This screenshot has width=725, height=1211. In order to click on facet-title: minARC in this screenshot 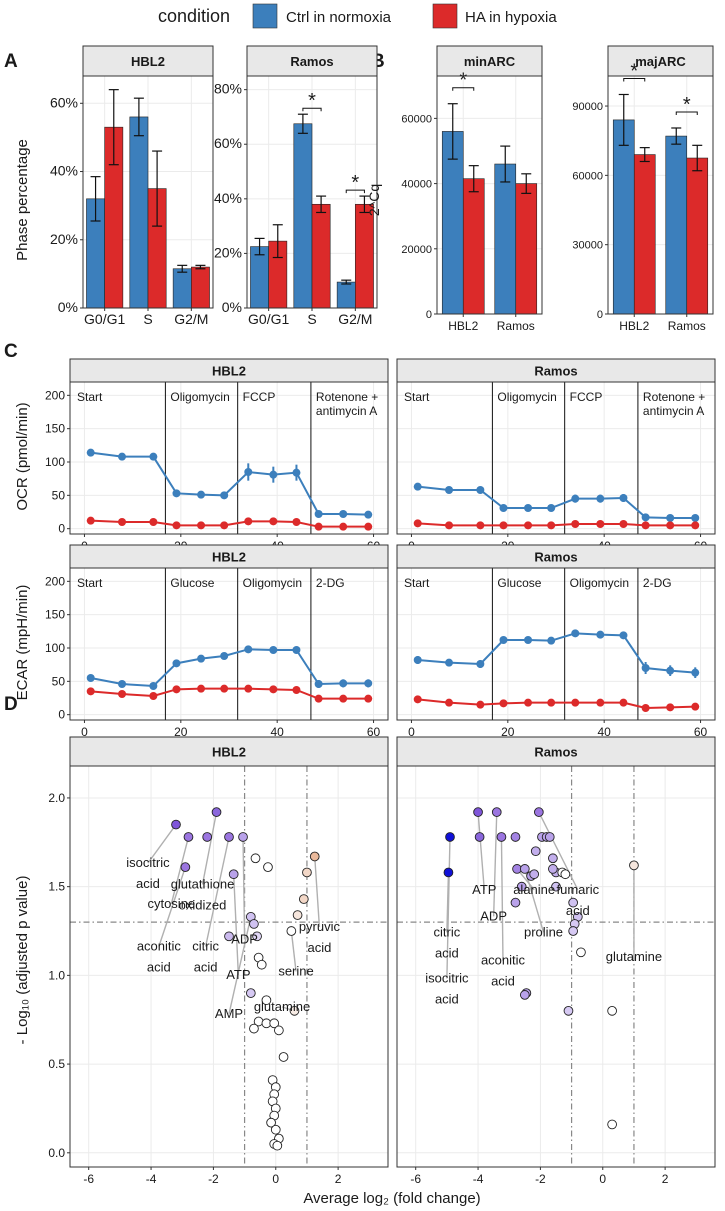, I will do `click(490, 61)`.